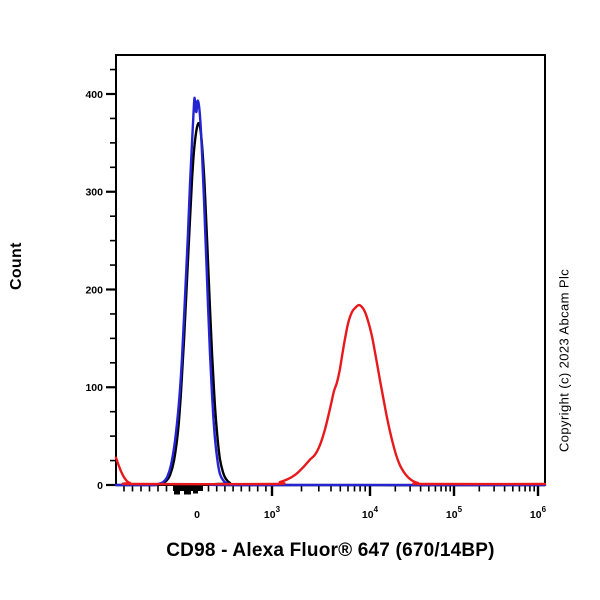 This screenshot has height=600, width=600. I want to click on x-tick-label: 10⁵, so click(454, 513).